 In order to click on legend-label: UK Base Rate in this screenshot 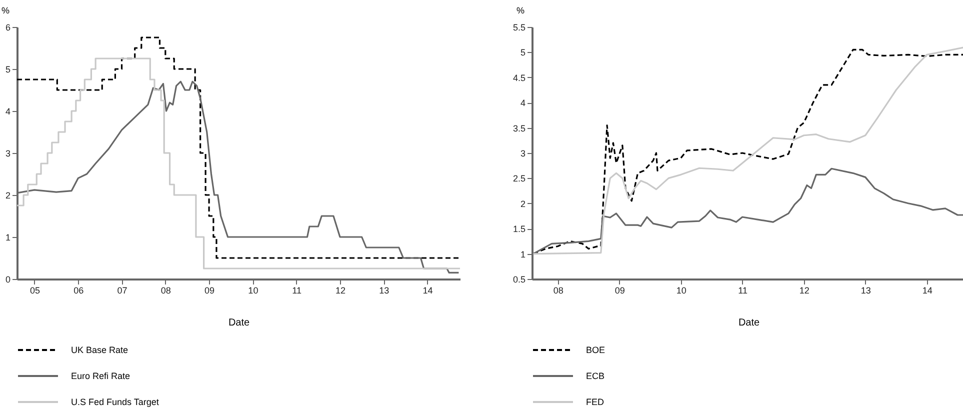, I will do `click(99, 350)`.